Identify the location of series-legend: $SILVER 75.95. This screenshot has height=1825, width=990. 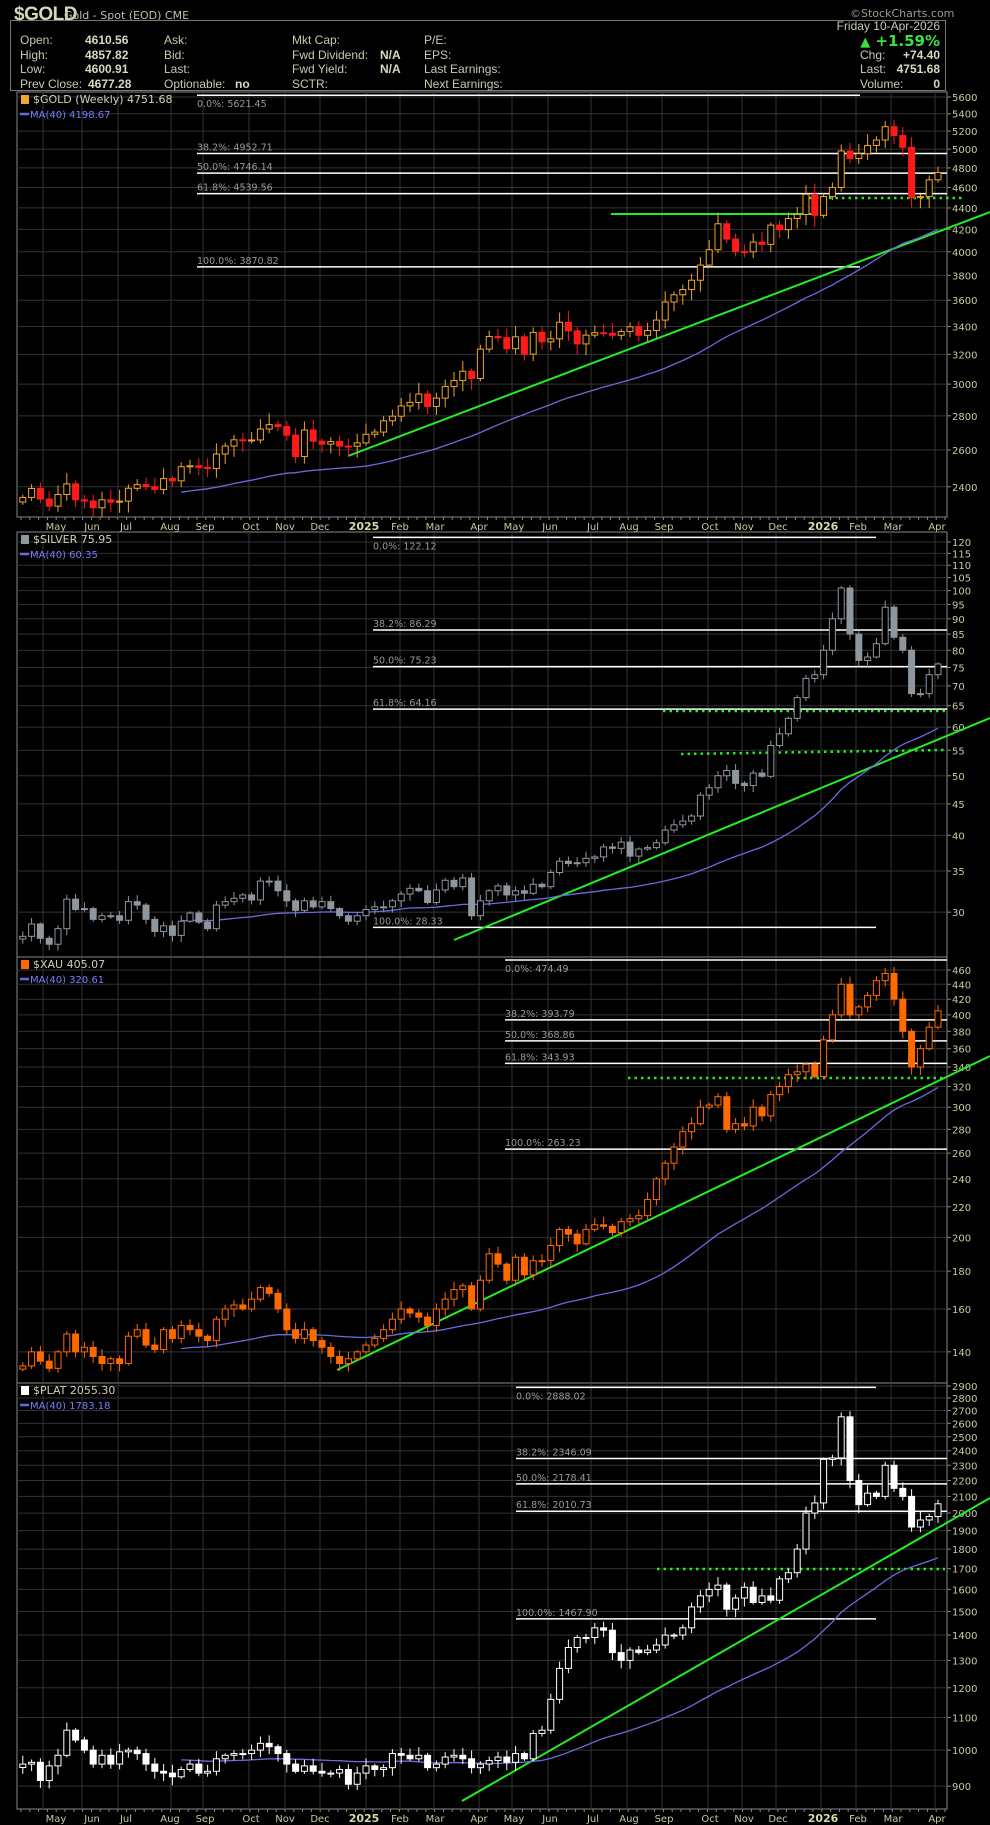
(72, 539).